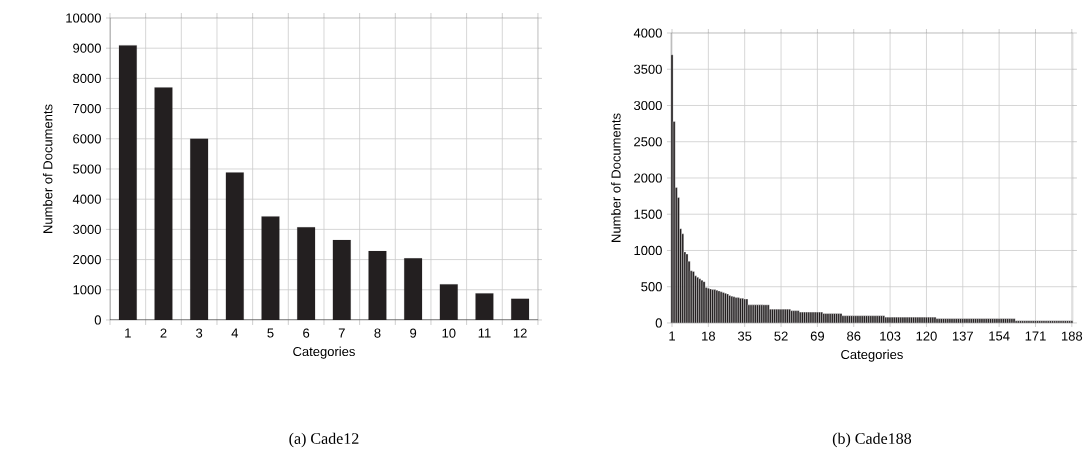 The image size is (1087, 469). What do you see at coordinates (1072, 336) in the screenshot?
I see `x-tick-label: 188` at bounding box center [1072, 336].